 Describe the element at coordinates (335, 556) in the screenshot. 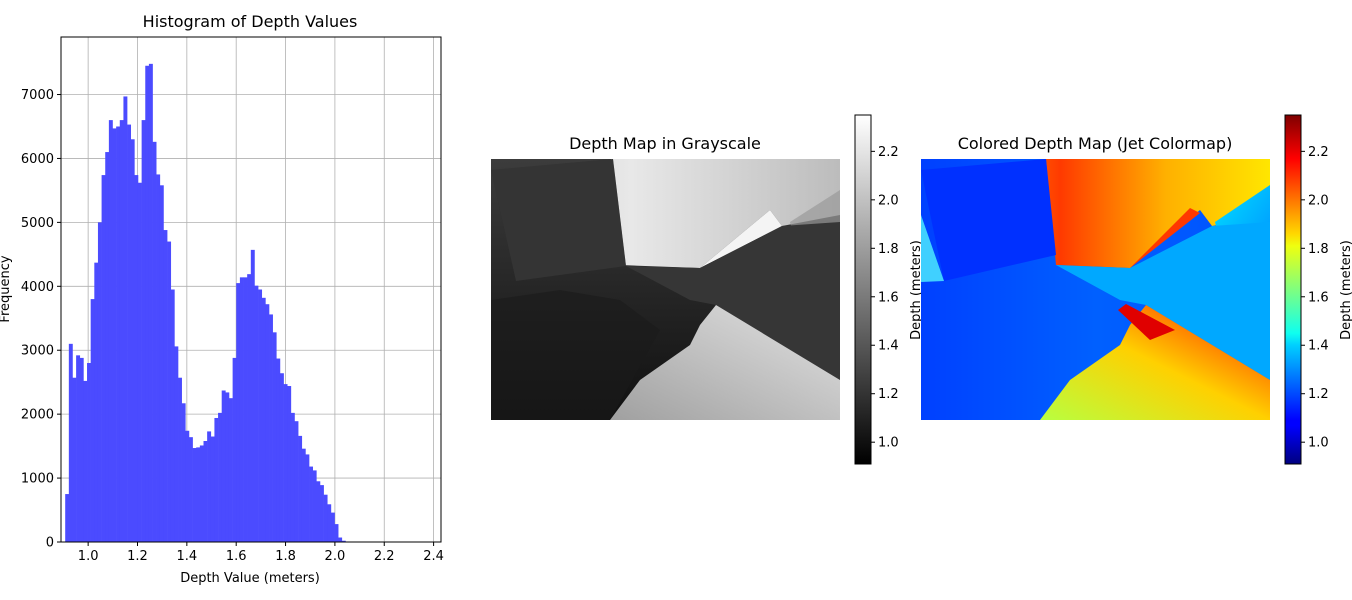

I see `x-tick-label: 2.0` at that location.